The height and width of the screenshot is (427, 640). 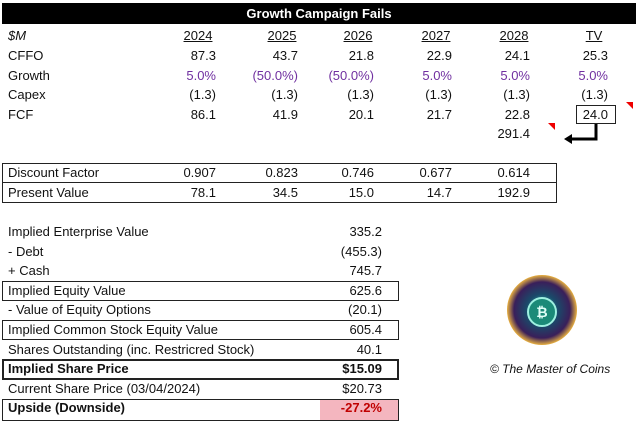 What do you see at coordinates (365, 271) in the screenshot?
I see `valuation-value: 745.7` at bounding box center [365, 271].